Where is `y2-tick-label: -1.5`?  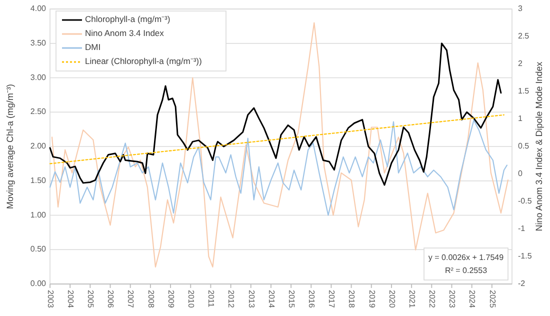 y2-tick-label: -1.5 is located at coordinates (525, 256).